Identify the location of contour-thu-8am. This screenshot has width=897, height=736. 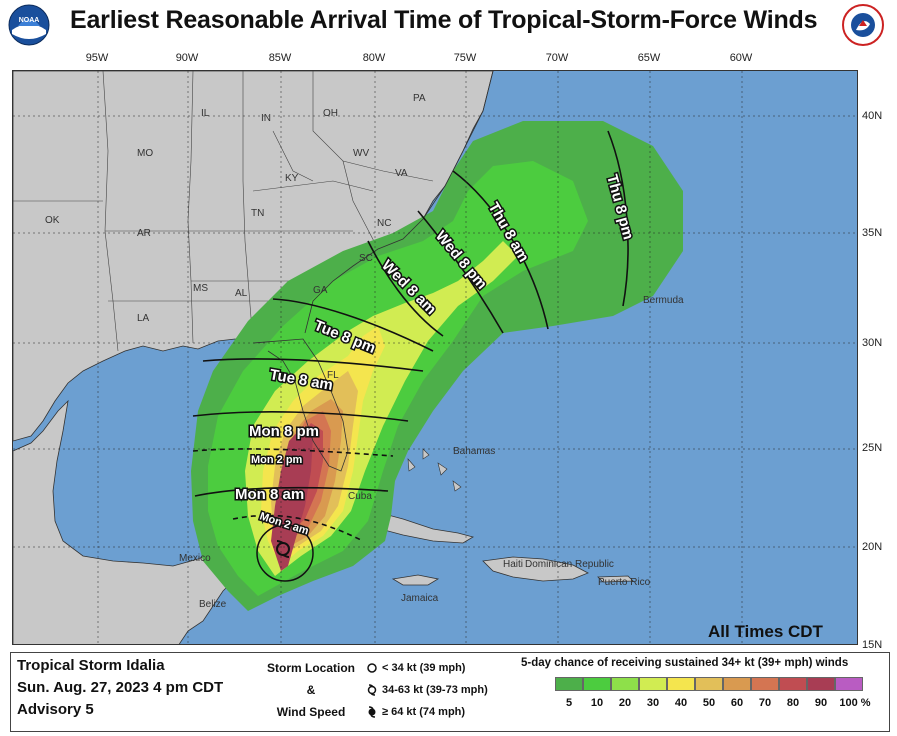
(500, 250).